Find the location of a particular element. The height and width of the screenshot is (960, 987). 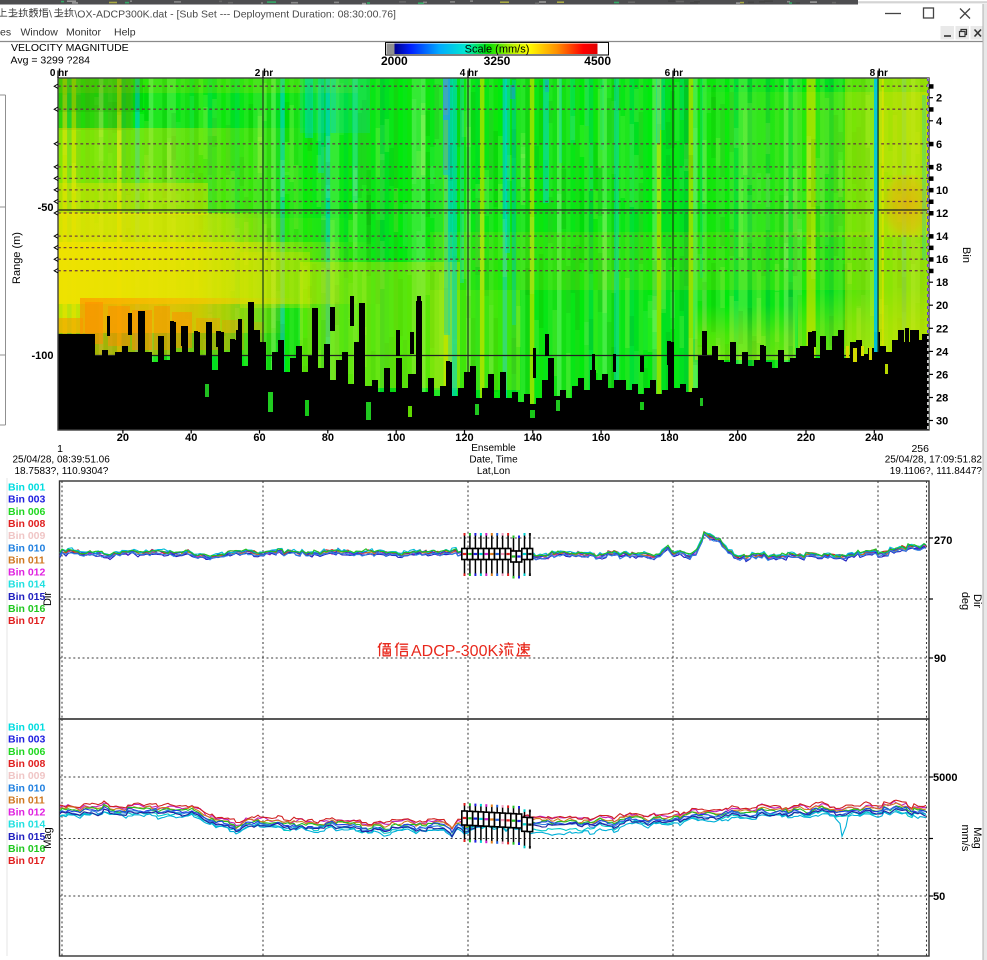

svg-text: 80 is located at coordinates (328, 438).